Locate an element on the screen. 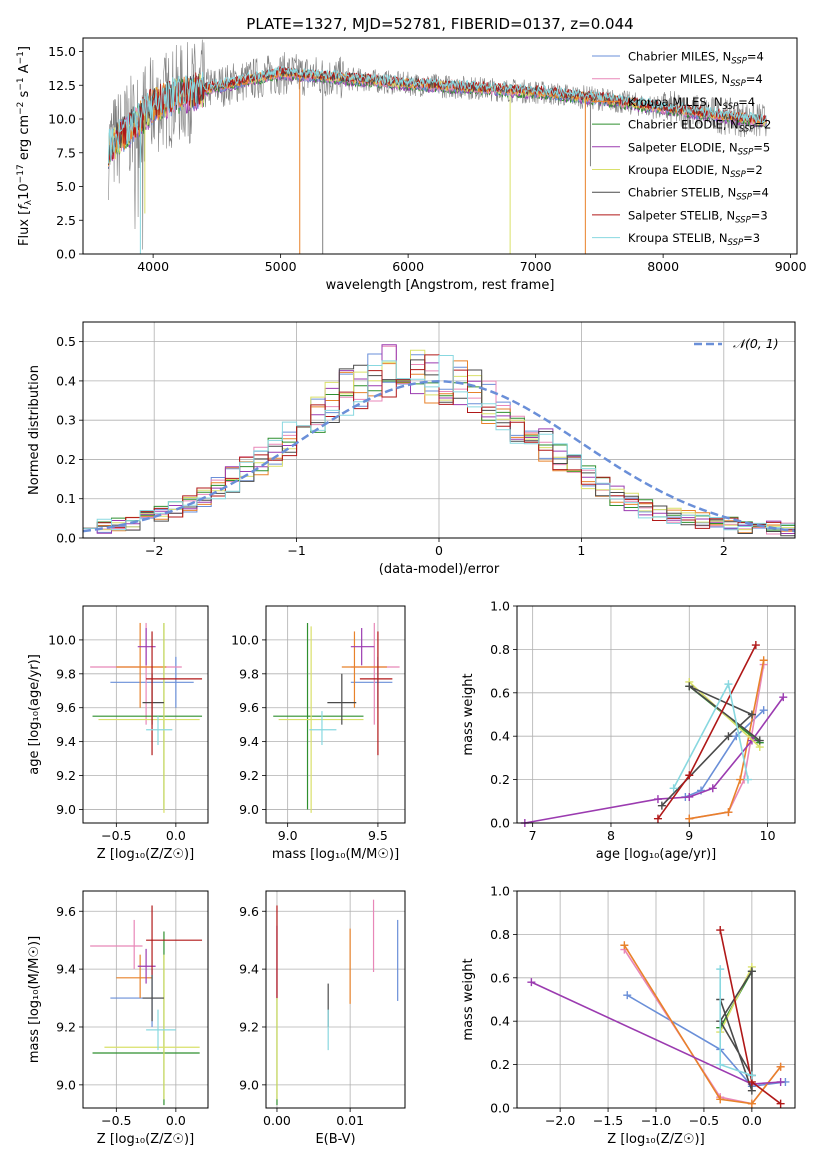 This screenshot has width=819, height=1170. x-tick-label: 0.0 is located at coordinates (176, 1120).